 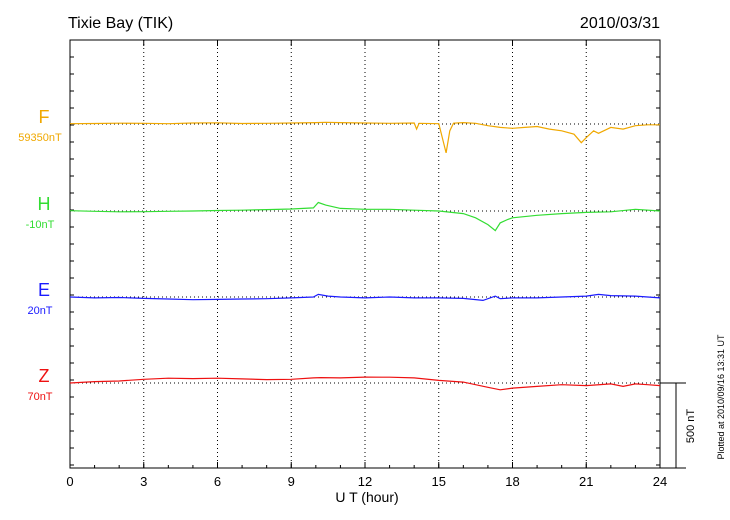 What do you see at coordinates (120, 23) in the screenshot?
I see `chart-title: Tixie Bay (TIK)` at bounding box center [120, 23].